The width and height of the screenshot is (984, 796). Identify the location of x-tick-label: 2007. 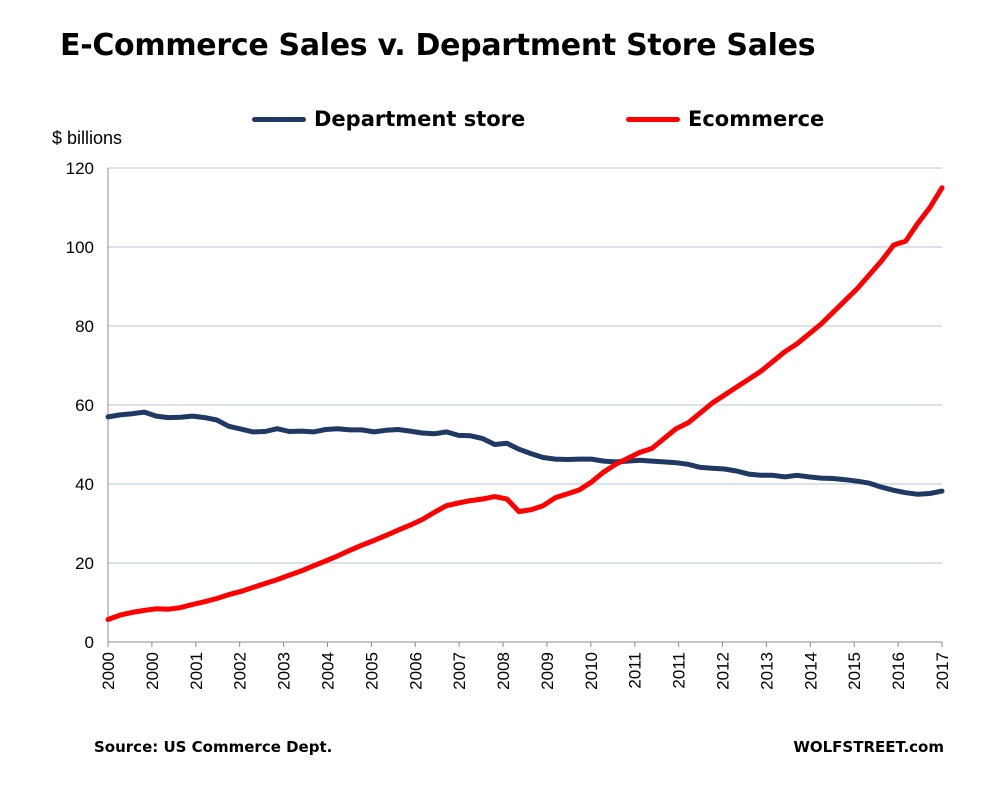
(459, 671).